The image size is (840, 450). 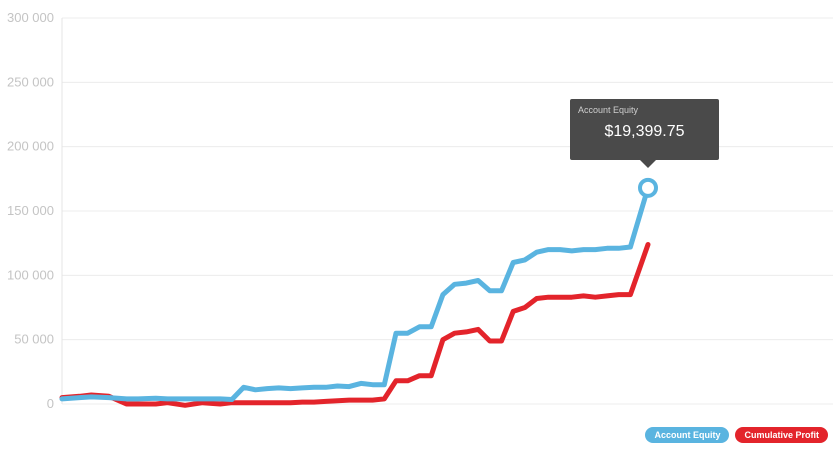 What do you see at coordinates (30, 17) in the screenshot?
I see `y-tick-label: 300 000` at bounding box center [30, 17].